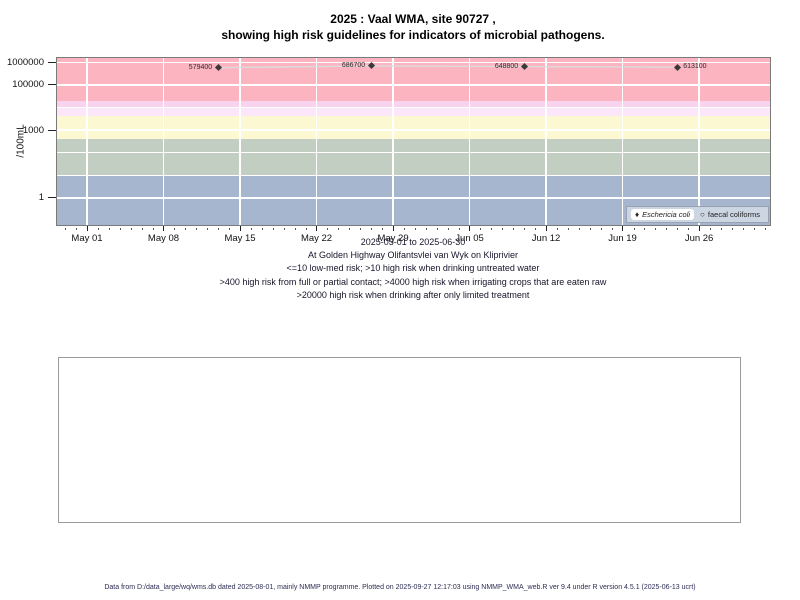 The height and width of the screenshot is (600, 800). Describe the element at coordinates (316, 238) in the screenshot. I see `x-tick-label: May 22` at that location.